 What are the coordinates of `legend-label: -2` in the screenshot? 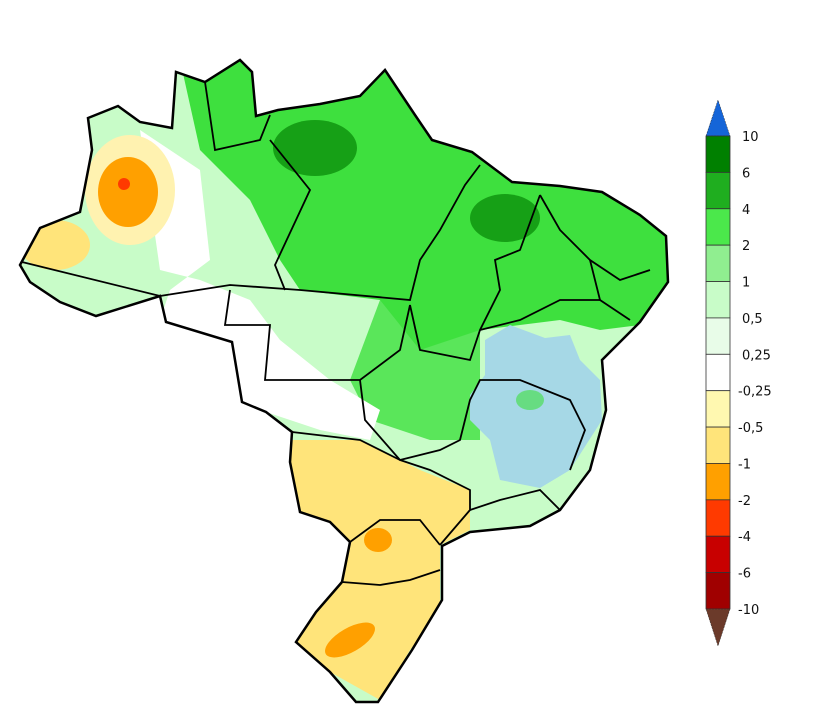 It's located at (744, 501).